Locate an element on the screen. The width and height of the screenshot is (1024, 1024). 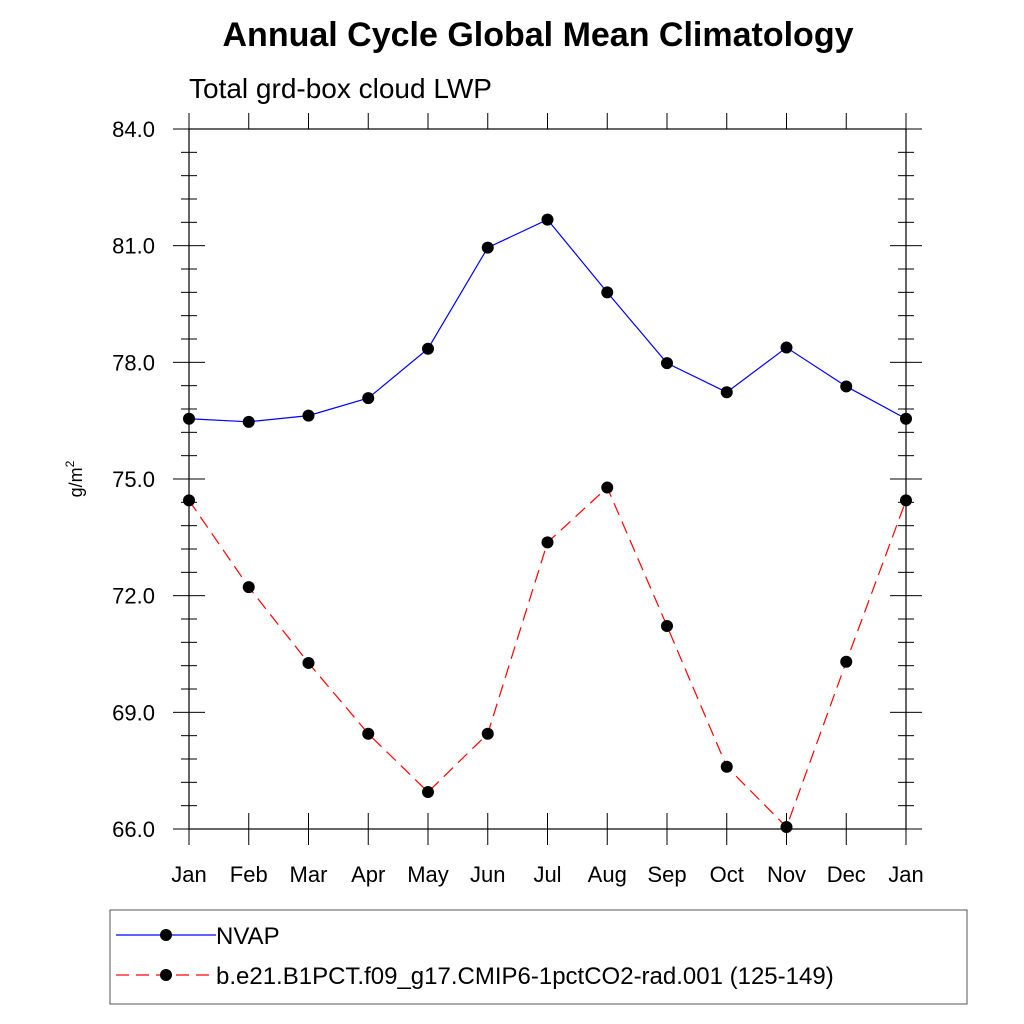
x-tick-labels: Jan Feb Mar Apr May Jun Jul Aug Sep Oct Nov Dec Jan is located at coordinates (547, 874).